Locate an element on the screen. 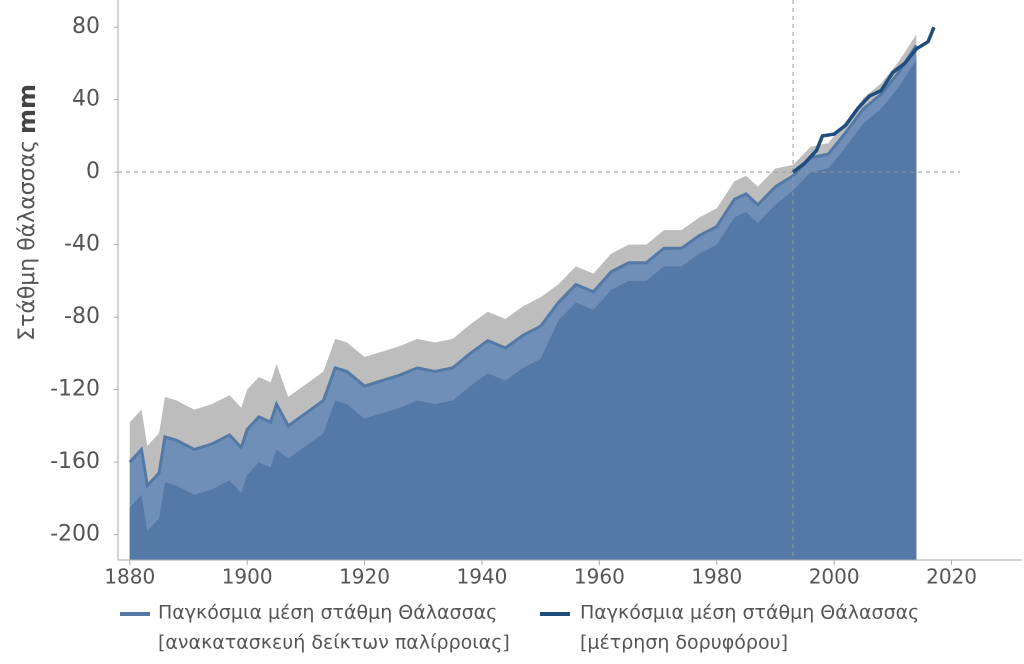  x-tick-label: 1960 is located at coordinates (599, 577).